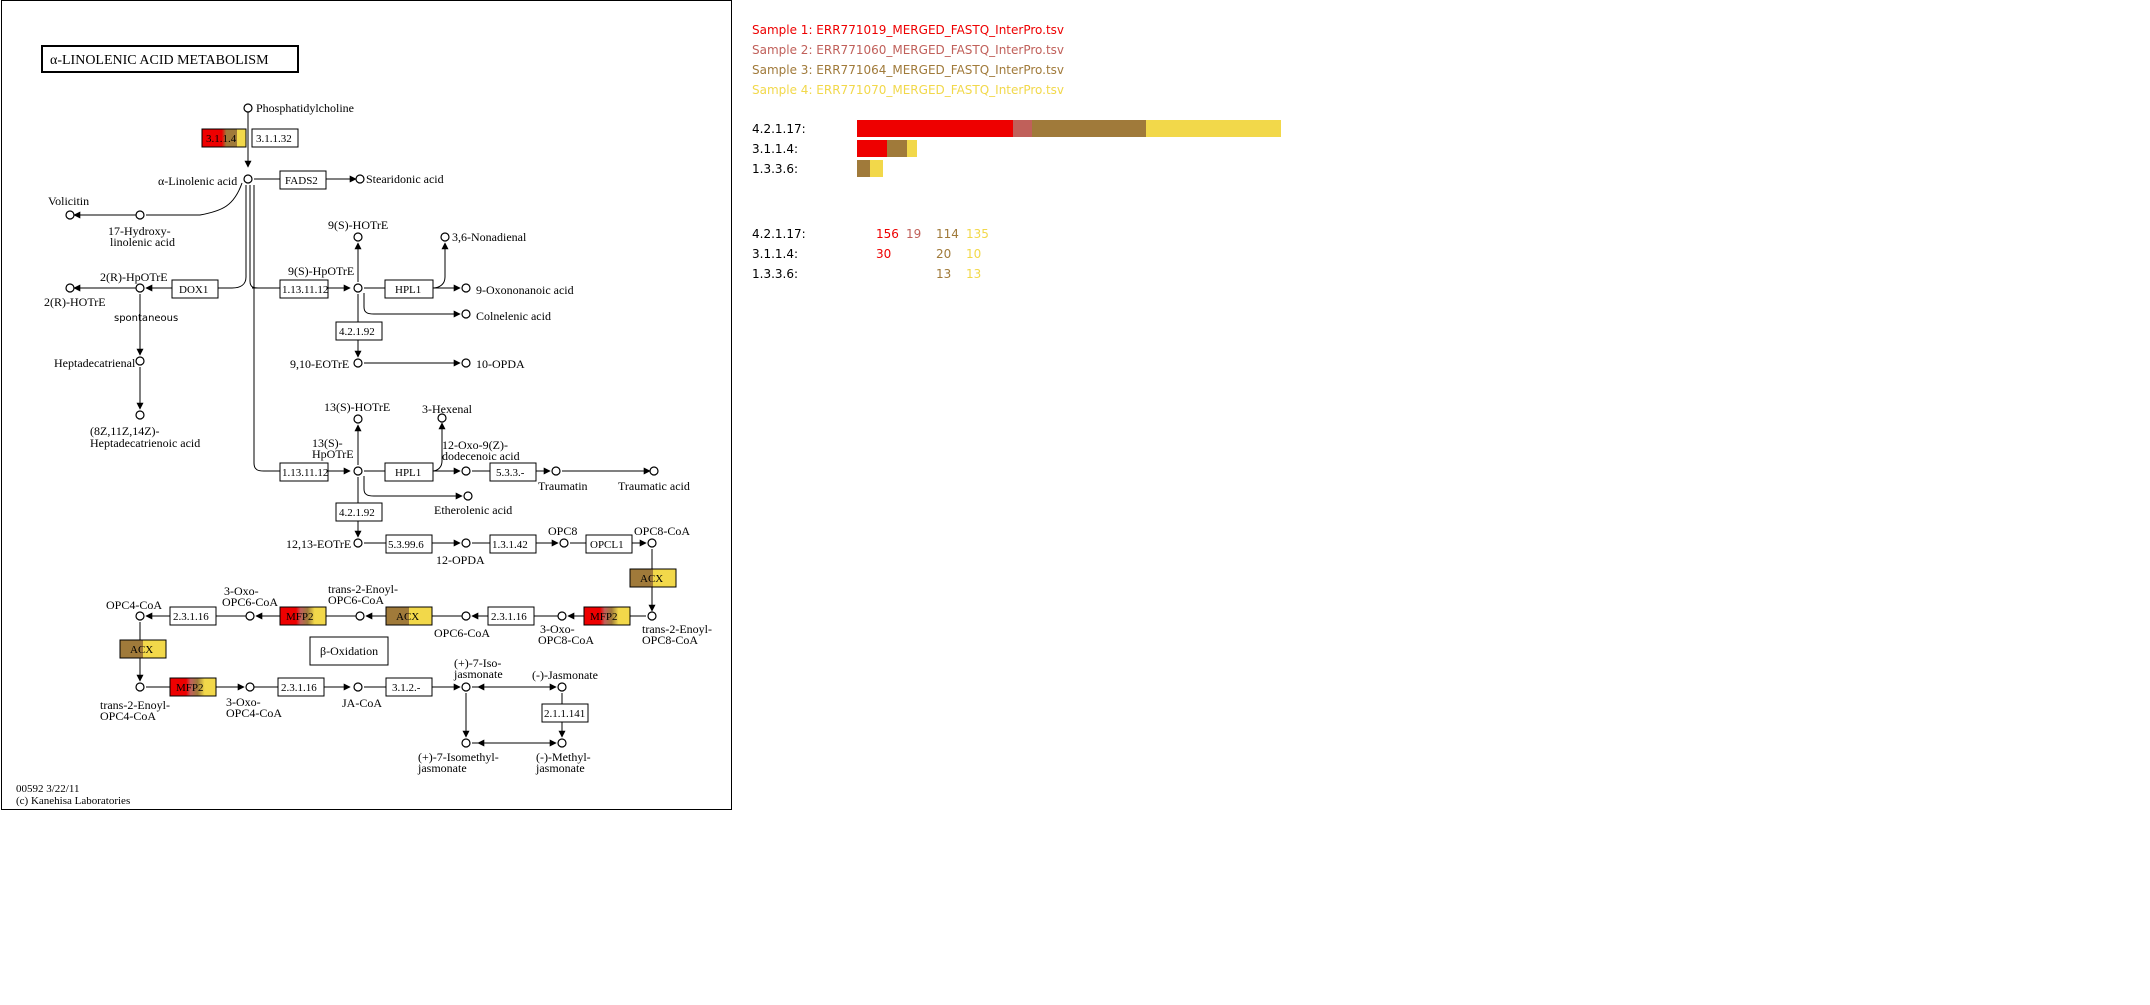 The image size is (2150, 1005). Describe the element at coordinates (358, 543) in the screenshot. I see `node-12-13-eotre` at that location.